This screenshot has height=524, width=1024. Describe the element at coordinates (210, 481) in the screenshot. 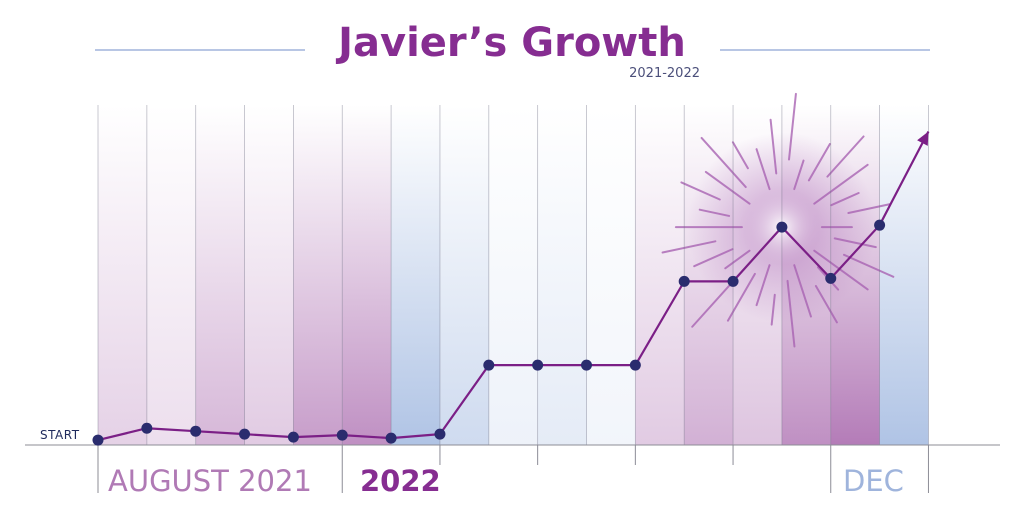

I see `x-label-august-2021: AUGUST 2021` at that location.